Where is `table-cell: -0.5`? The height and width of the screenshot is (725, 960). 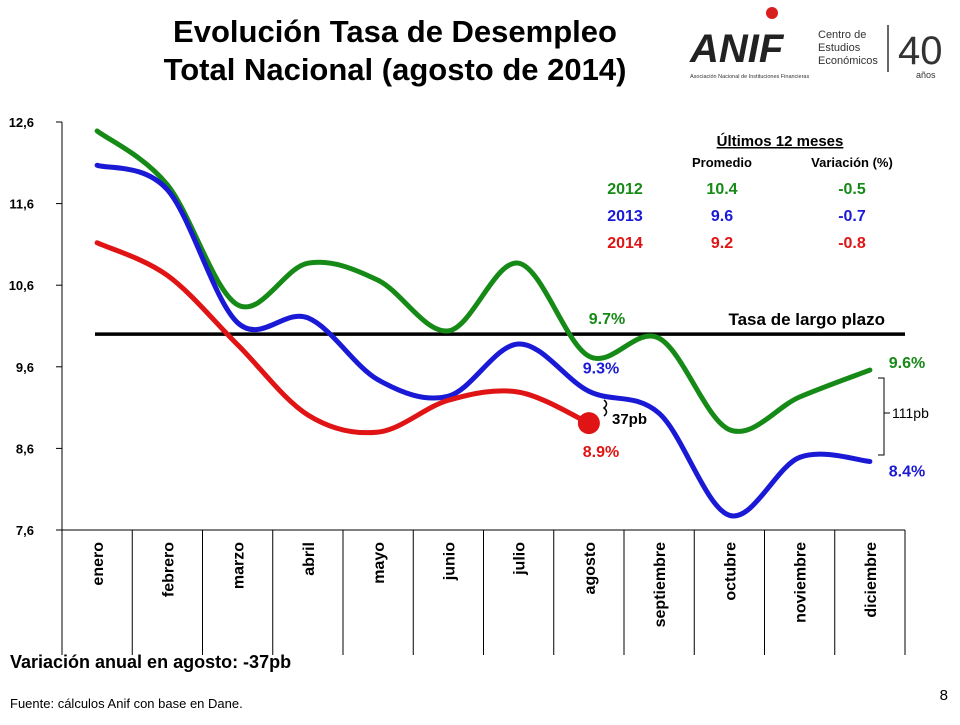 table-cell: -0.5 is located at coordinates (852, 189).